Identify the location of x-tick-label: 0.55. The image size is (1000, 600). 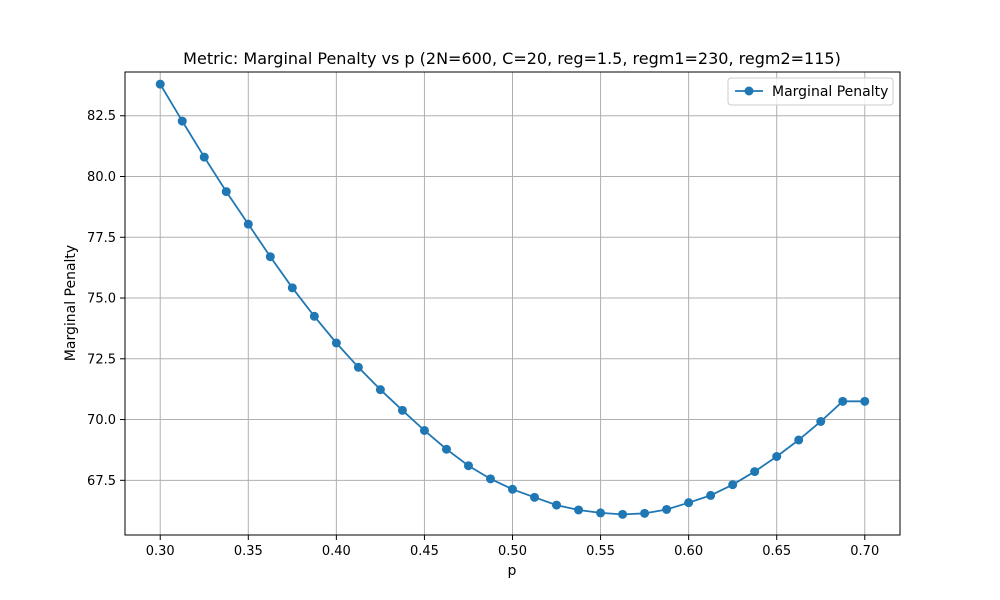
(600, 551).